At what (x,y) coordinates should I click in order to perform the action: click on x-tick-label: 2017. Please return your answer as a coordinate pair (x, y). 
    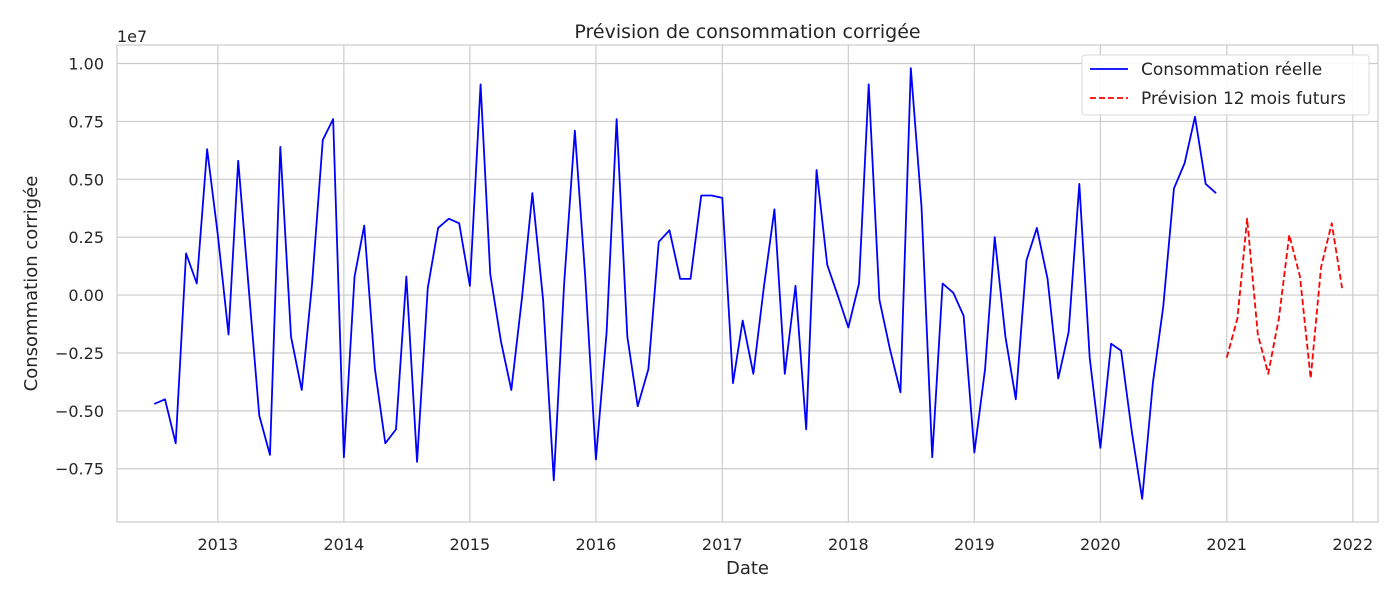
    Looking at the image, I should click on (722, 544).